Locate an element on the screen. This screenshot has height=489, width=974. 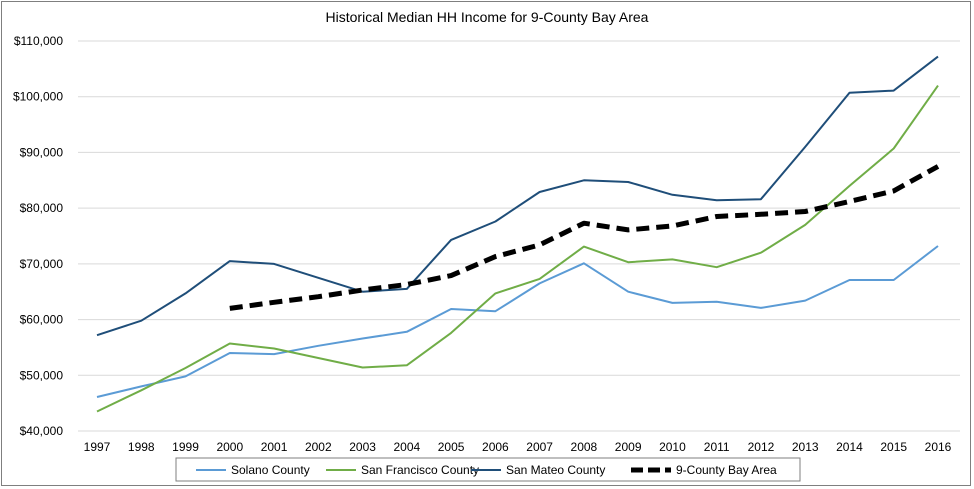
y-tick-label: $70,000 is located at coordinates (42, 264).